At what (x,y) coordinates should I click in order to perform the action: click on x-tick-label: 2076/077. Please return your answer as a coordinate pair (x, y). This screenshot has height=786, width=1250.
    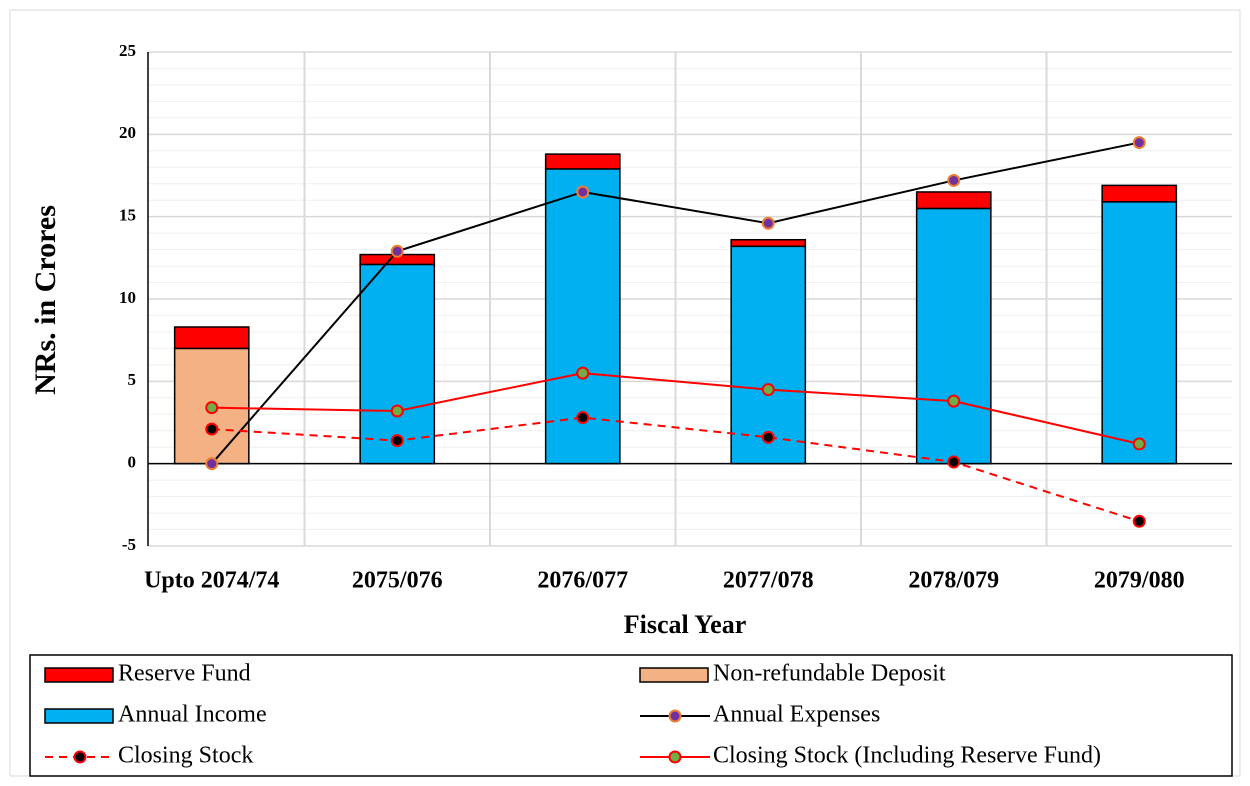
    Looking at the image, I should click on (582, 581).